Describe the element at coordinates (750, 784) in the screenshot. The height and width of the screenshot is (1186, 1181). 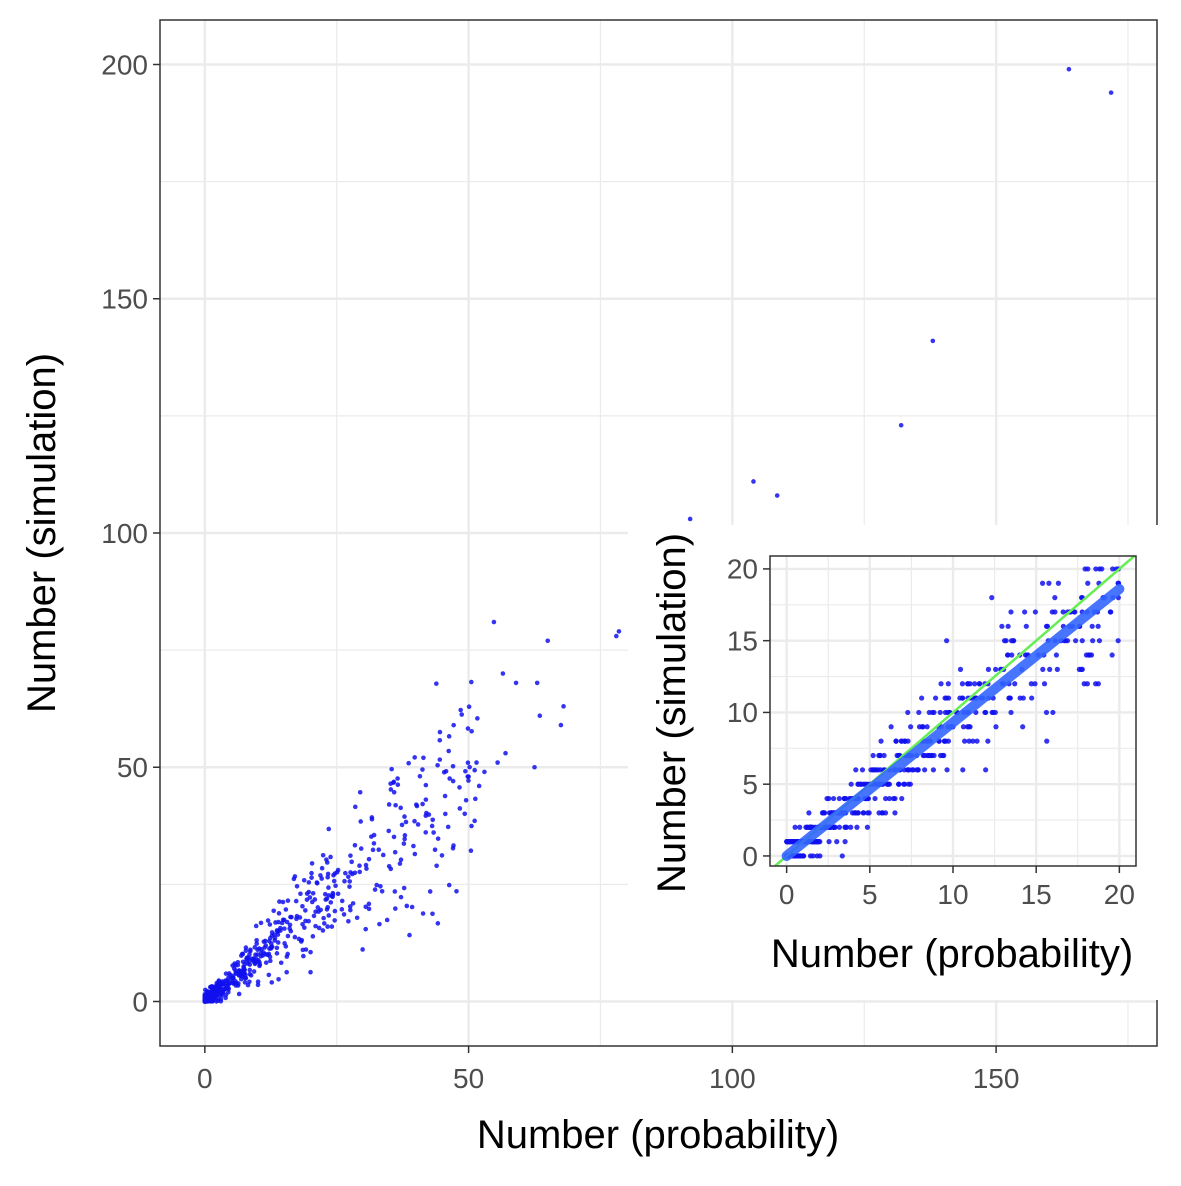
I see `y-tick-label: 5` at that location.